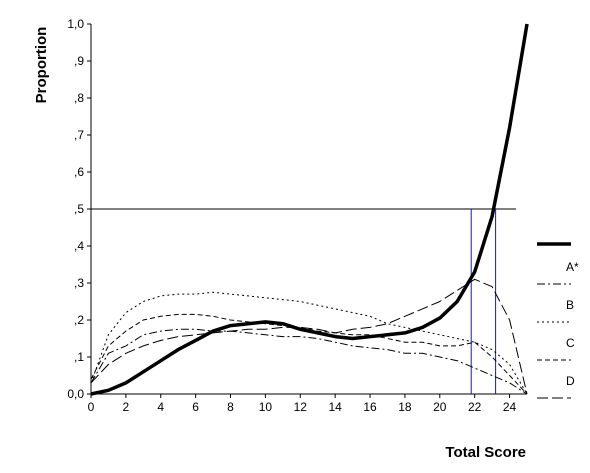 The image size is (590, 473). What do you see at coordinates (309, 361) in the screenshot?
I see `series-line-a-star` at bounding box center [309, 361].